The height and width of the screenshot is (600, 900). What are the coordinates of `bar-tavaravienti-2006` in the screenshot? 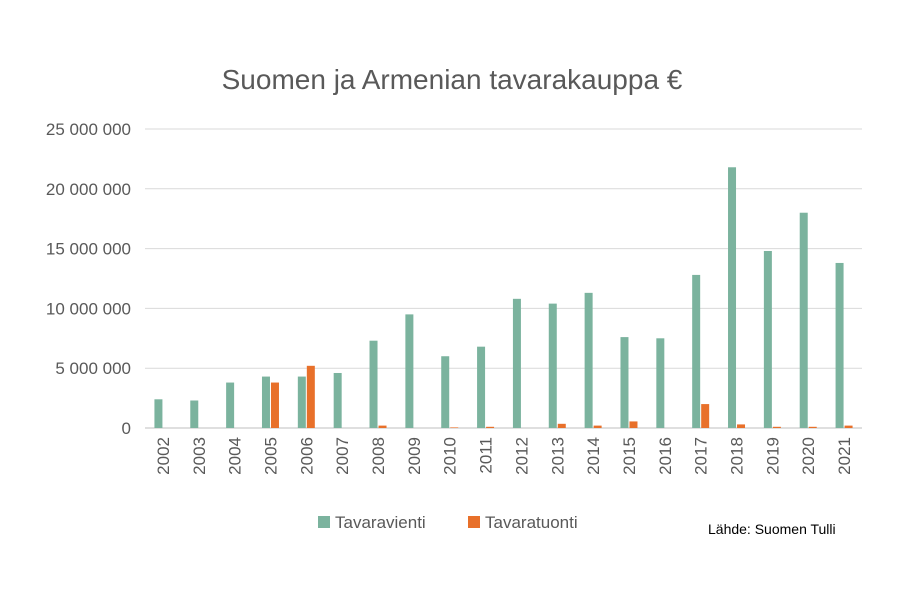 It's located at (301, 402).